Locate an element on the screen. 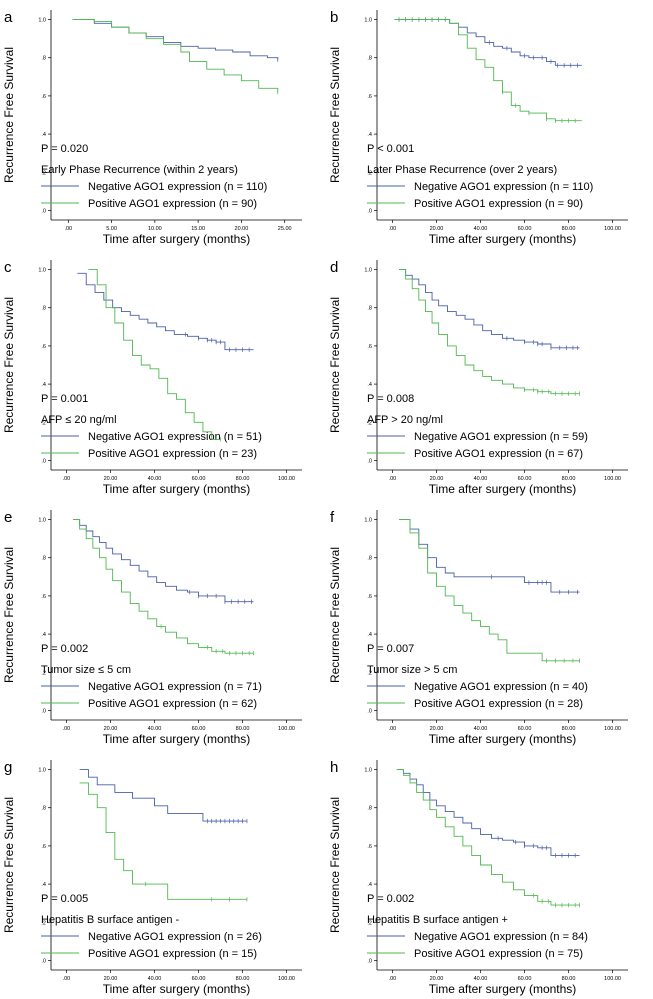  legend-label-positive: Positive AGO1 expression (n = 28) is located at coordinates (498, 704).